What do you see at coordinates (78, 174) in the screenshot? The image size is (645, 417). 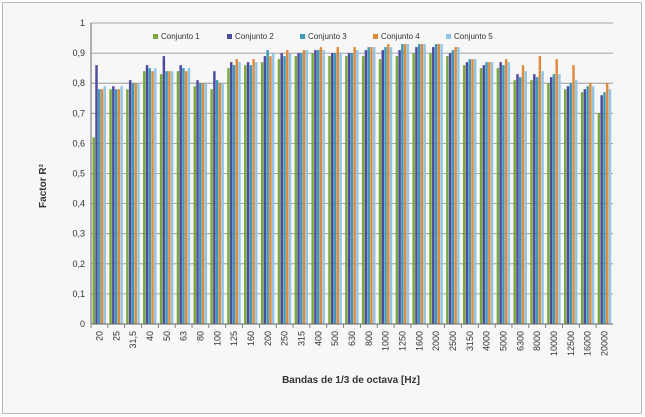 I see `y-tick-label: 0,5` at bounding box center [78, 174].